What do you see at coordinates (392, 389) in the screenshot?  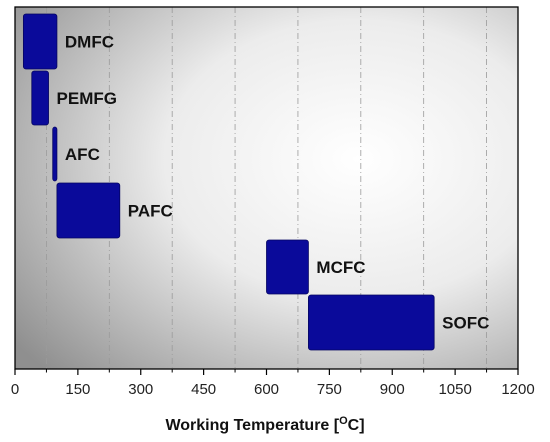 I see `x-tick-label: 900` at bounding box center [392, 389].